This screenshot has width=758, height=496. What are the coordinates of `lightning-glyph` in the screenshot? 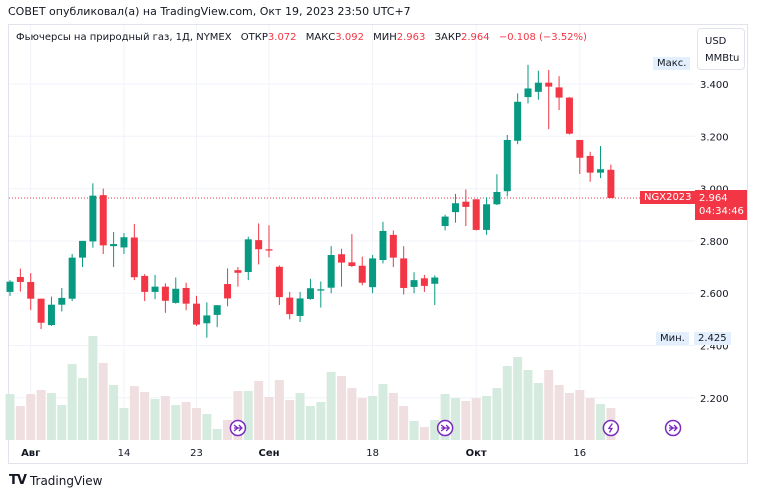 It's located at (610, 428).